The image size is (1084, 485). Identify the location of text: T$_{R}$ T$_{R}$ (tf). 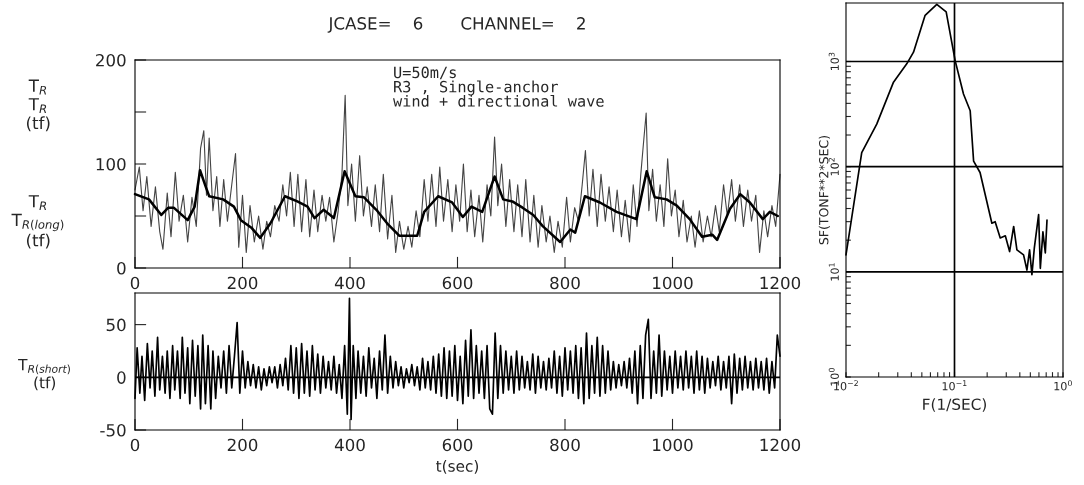
(38, 105).